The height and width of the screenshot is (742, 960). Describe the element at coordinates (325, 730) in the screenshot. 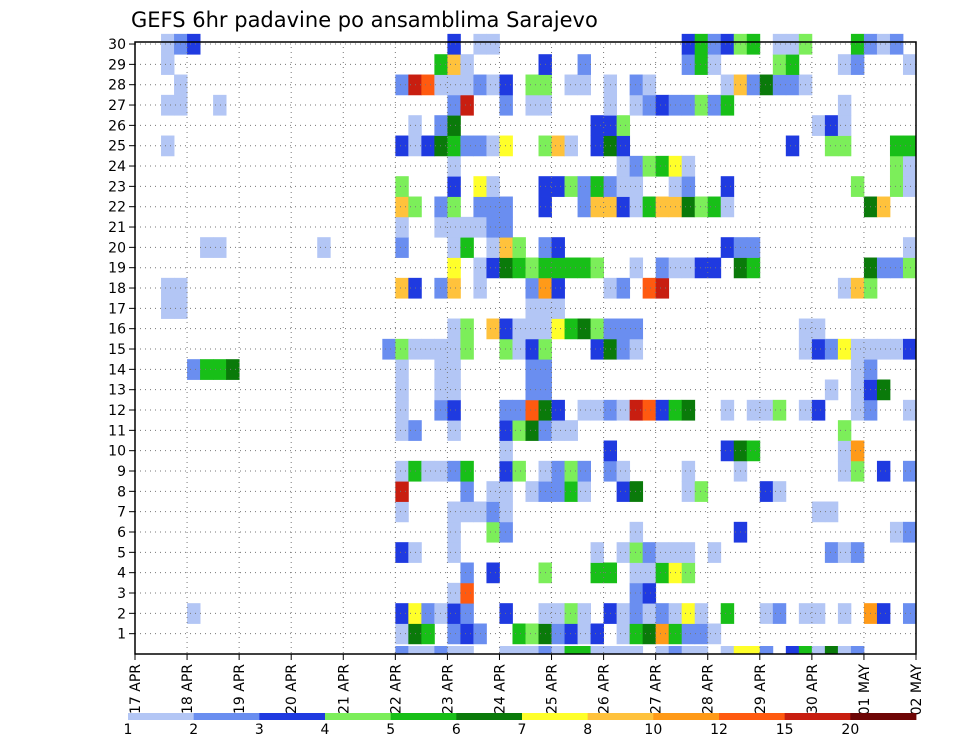

I see `colorbar-label: 4` at that location.